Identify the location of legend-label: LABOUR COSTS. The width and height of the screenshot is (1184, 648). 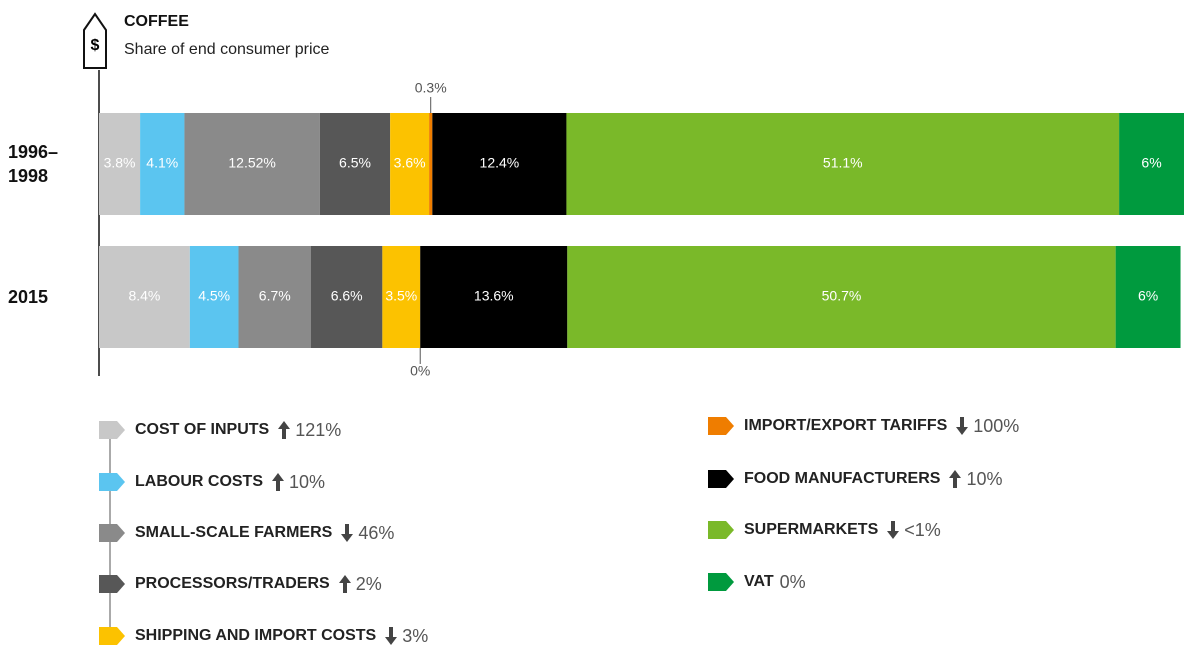
(199, 481).